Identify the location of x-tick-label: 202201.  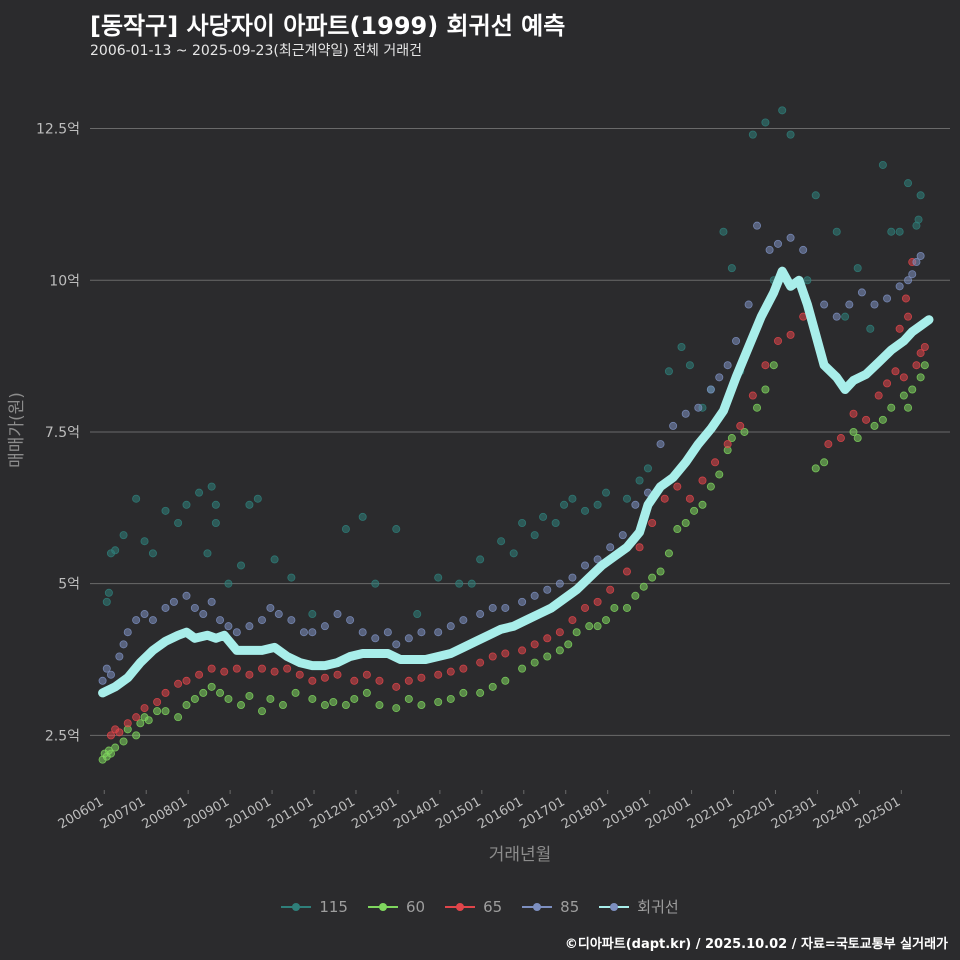
(752, 813).